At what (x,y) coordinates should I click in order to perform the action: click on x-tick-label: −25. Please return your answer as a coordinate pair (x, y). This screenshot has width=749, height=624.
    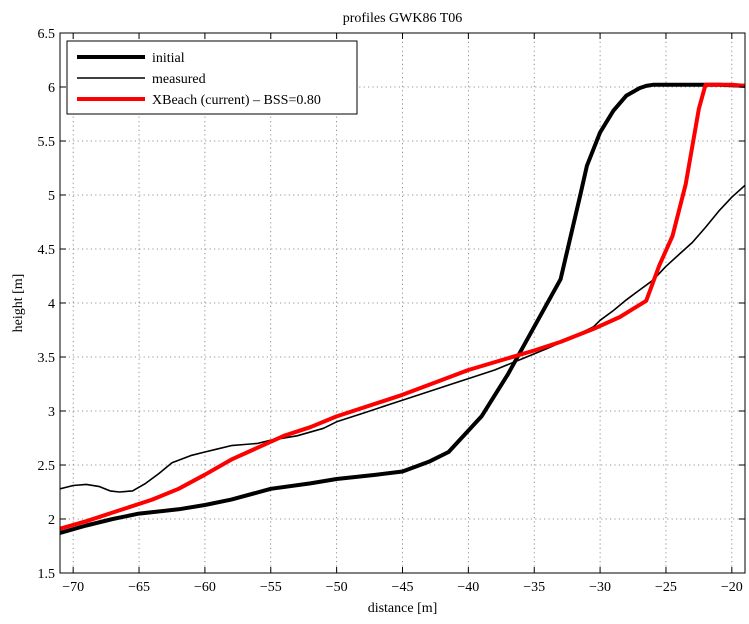
    Looking at the image, I should click on (666, 587).